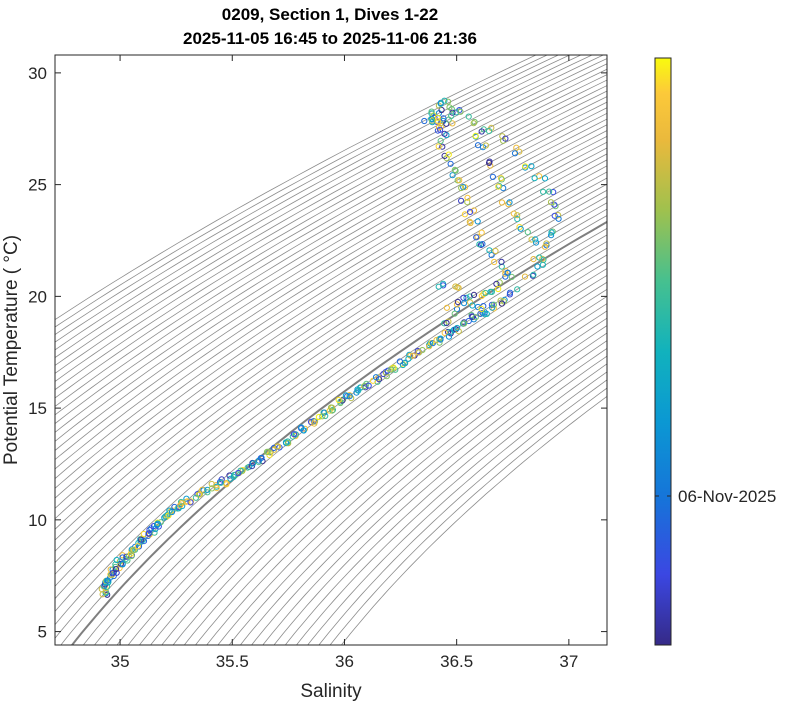 The height and width of the screenshot is (705, 800). Describe the element at coordinates (37, 73) in the screenshot. I see `y-tick-label: 30` at that location.